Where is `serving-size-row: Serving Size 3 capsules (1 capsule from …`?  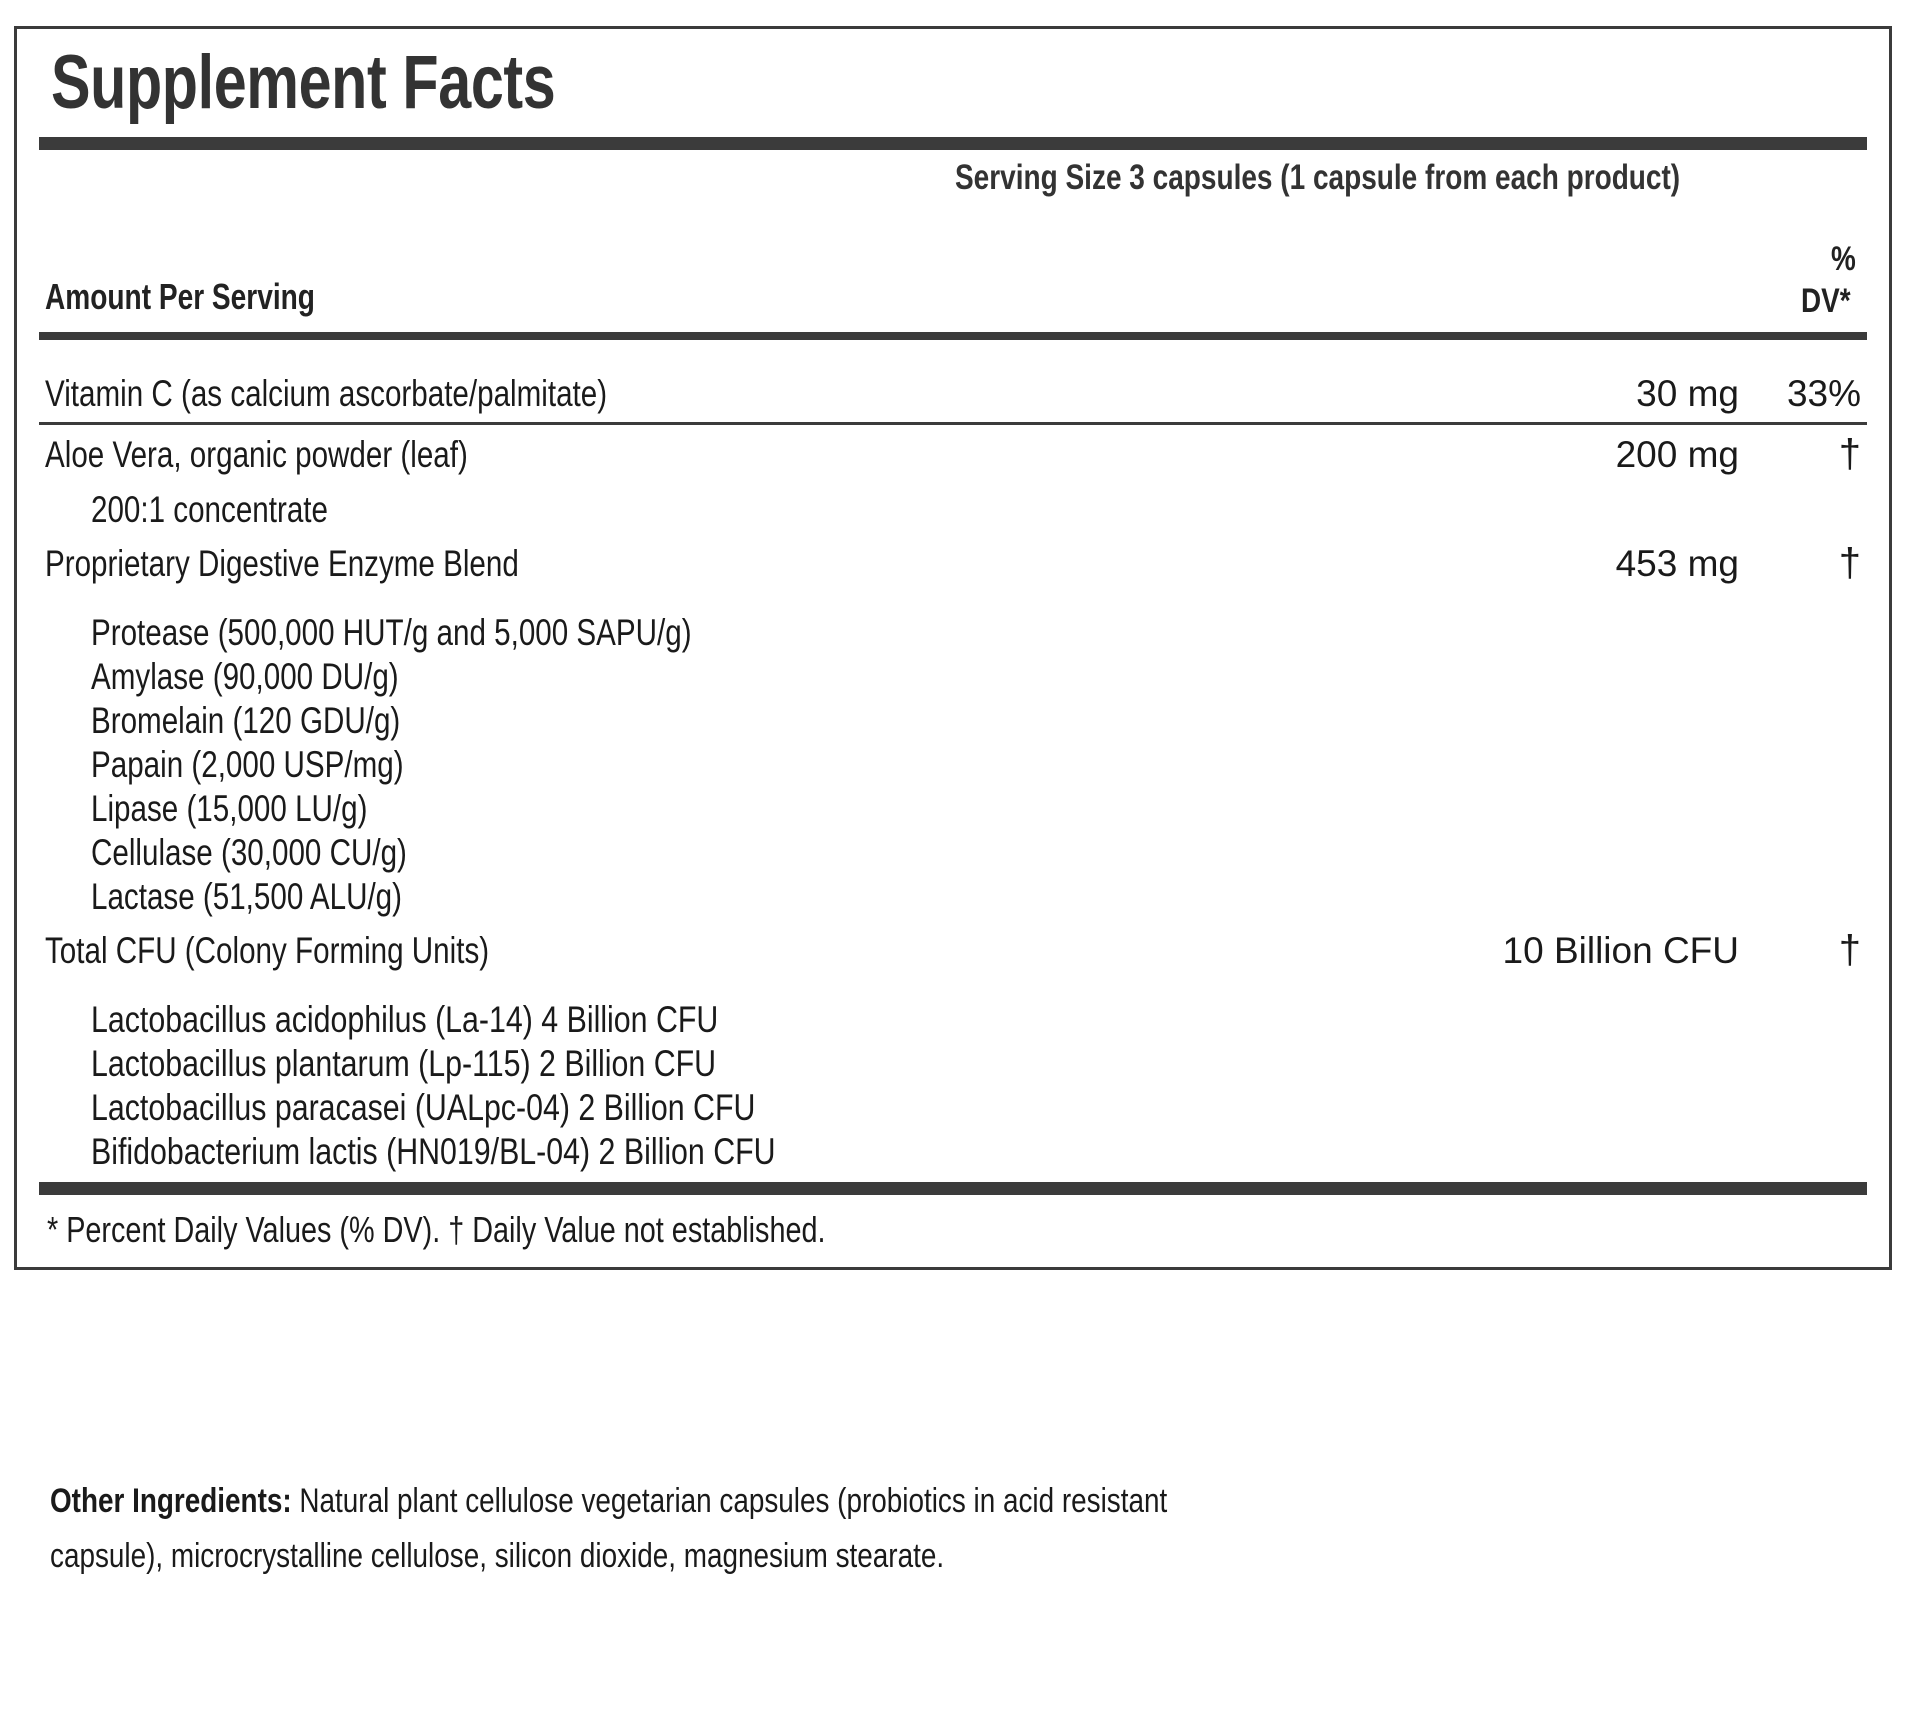
serving-size-row: Serving Size 3 capsules (1 capsule from … is located at coordinates (953, 175).